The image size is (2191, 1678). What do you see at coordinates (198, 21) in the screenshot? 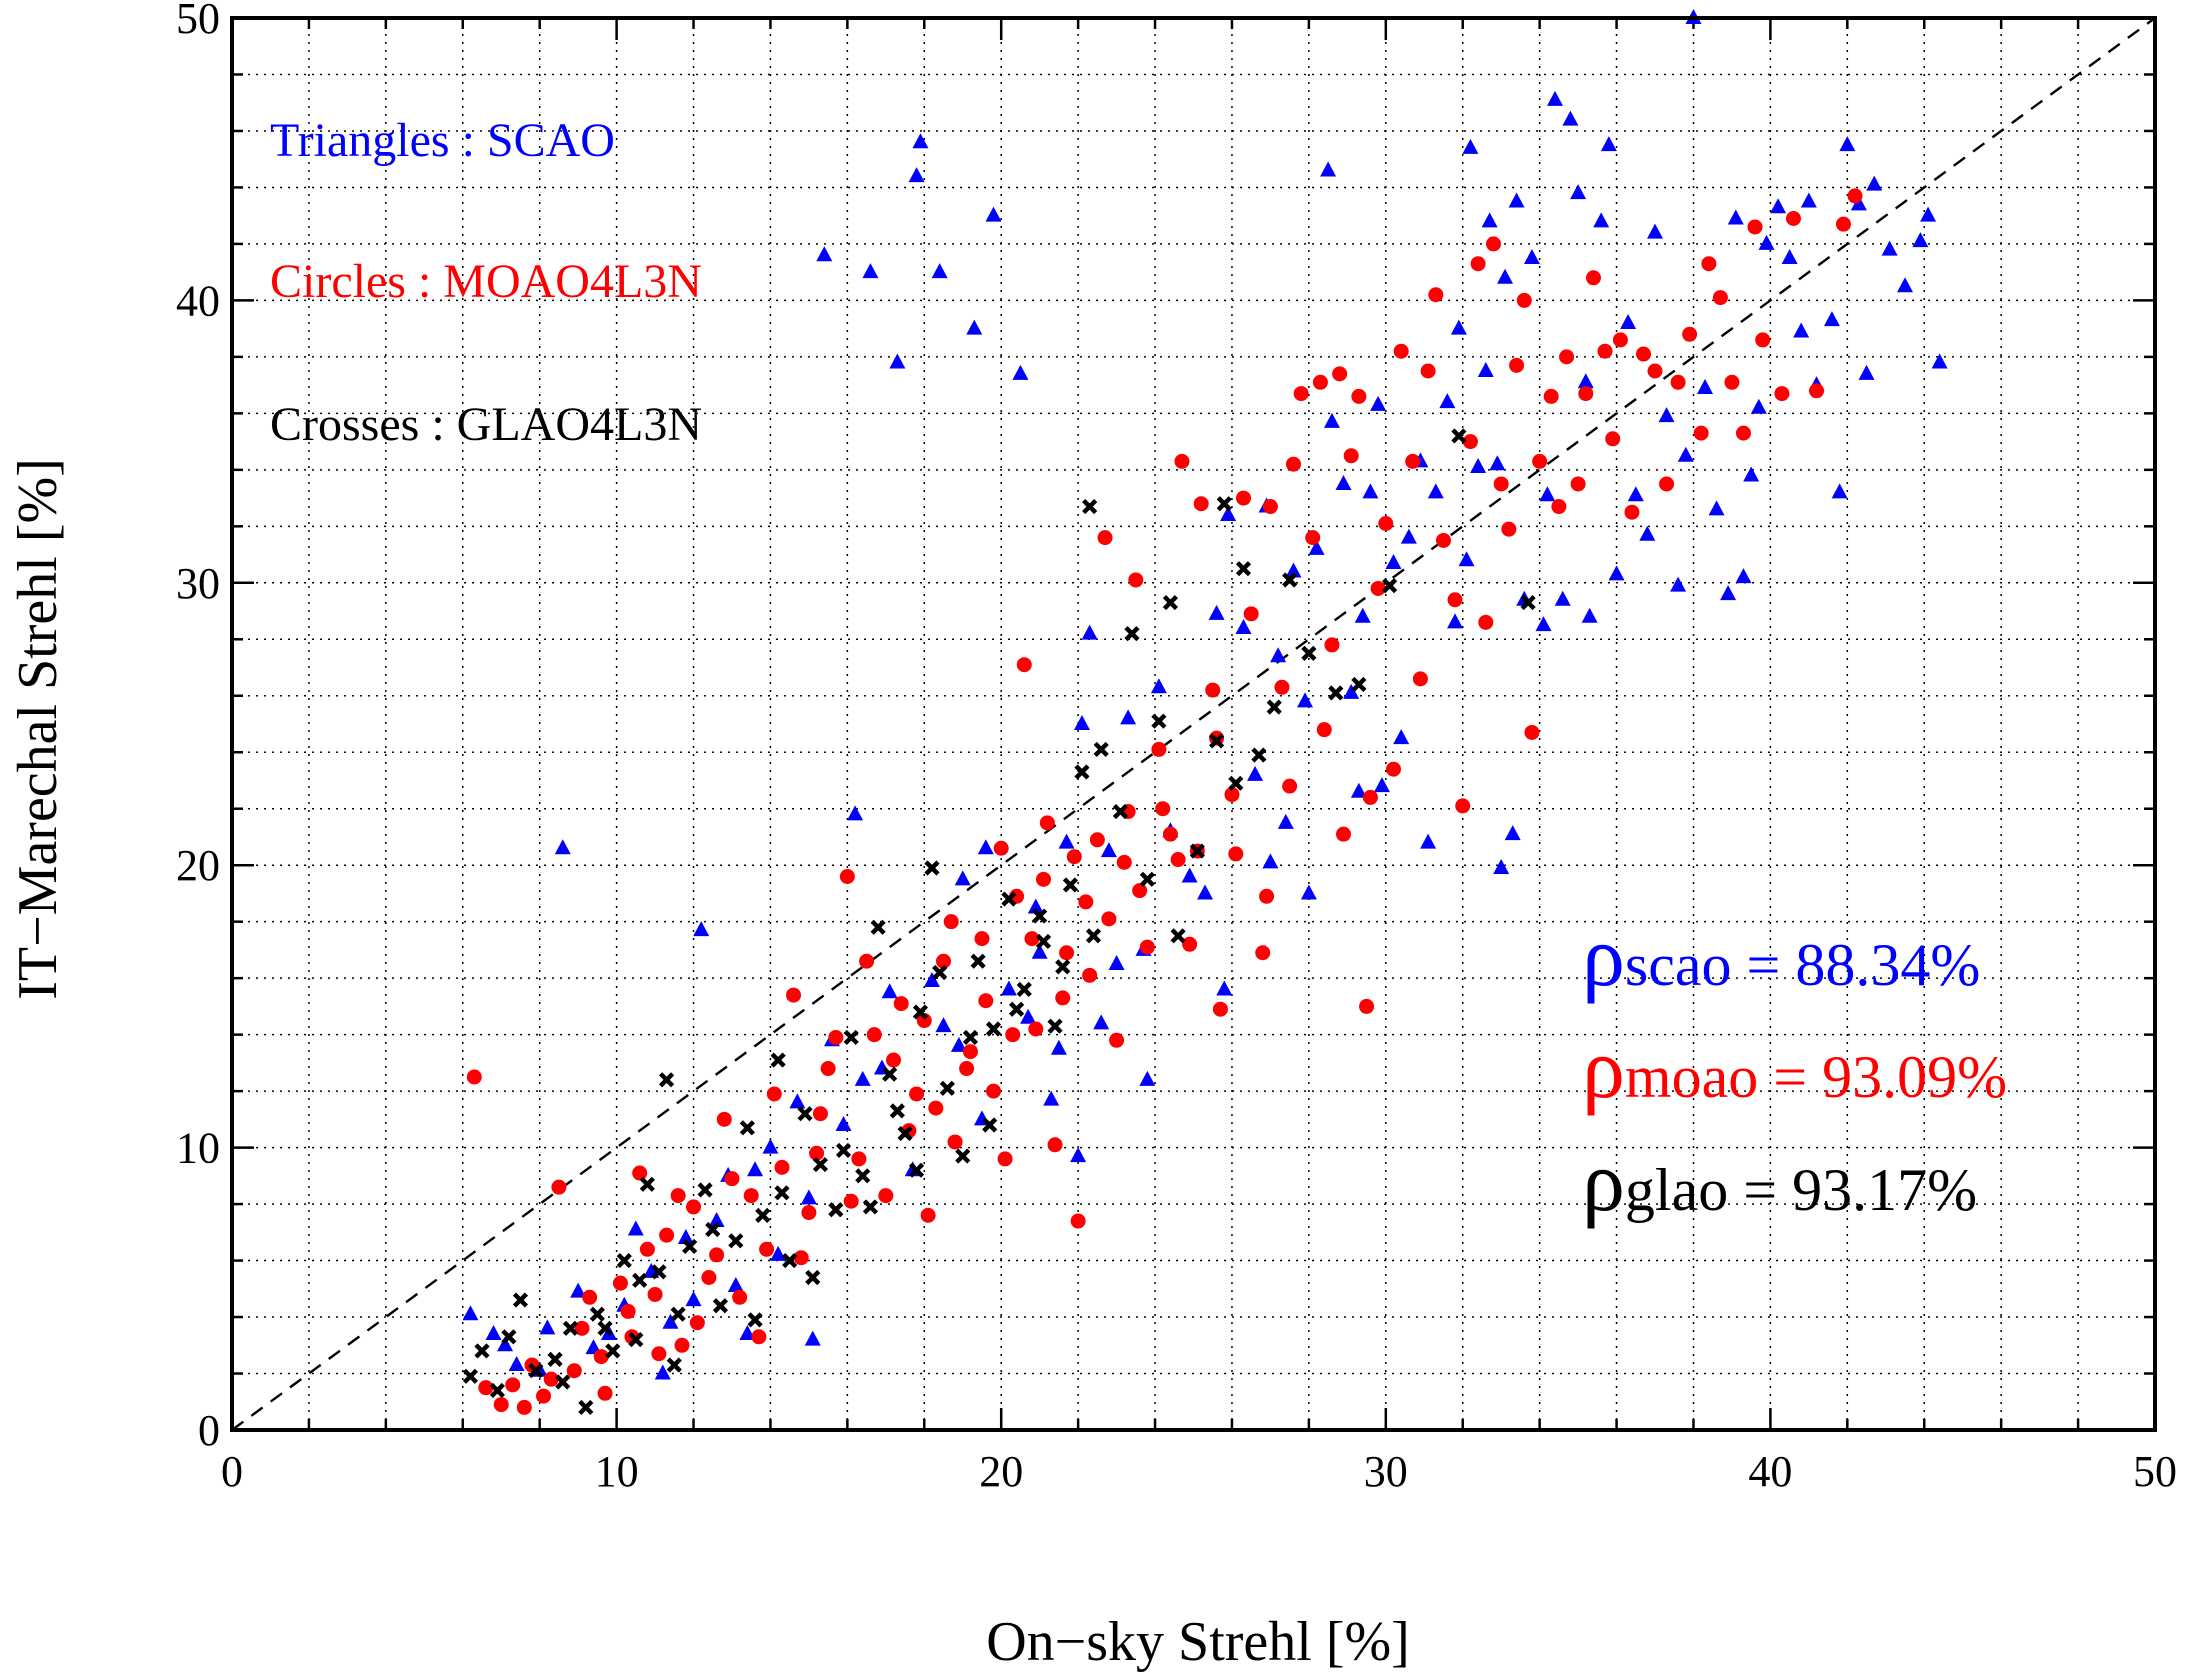
I see `y-tick-label: 50` at bounding box center [198, 21].